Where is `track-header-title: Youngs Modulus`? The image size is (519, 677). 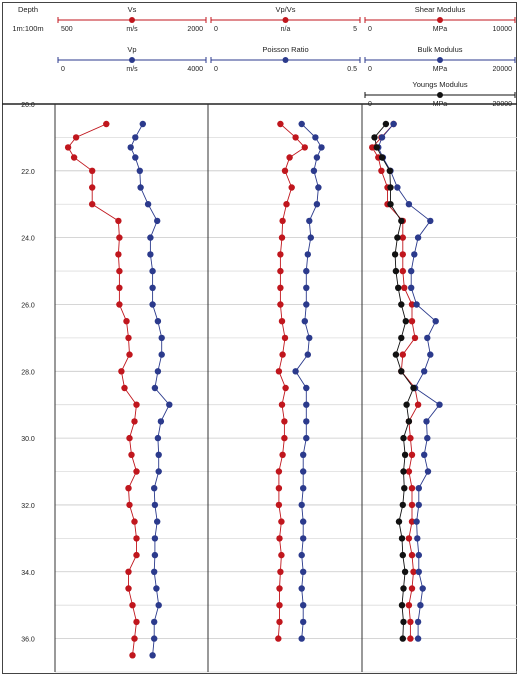 track-header-title: Youngs Modulus is located at coordinates (439, 84).